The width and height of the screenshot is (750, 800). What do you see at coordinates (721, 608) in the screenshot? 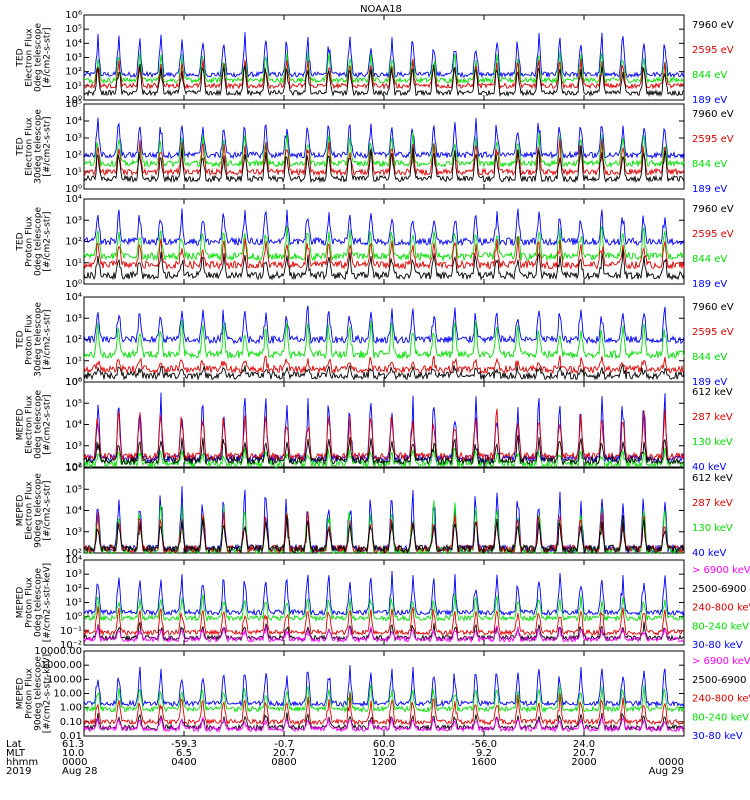
I see `legend-entry: 240-800 keV` at bounding box center [721, 608].